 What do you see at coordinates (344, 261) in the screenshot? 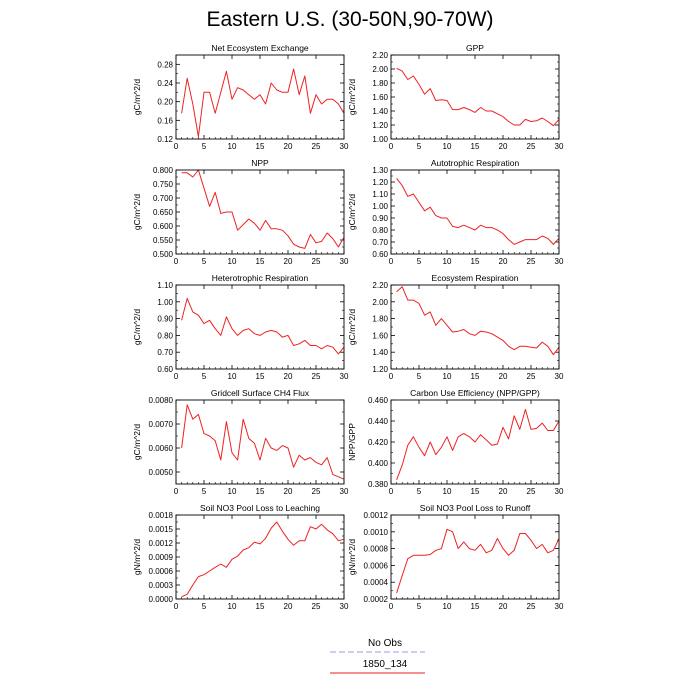
I see `xtick-label-npp-6: 30` at bounding box center [344, 261].